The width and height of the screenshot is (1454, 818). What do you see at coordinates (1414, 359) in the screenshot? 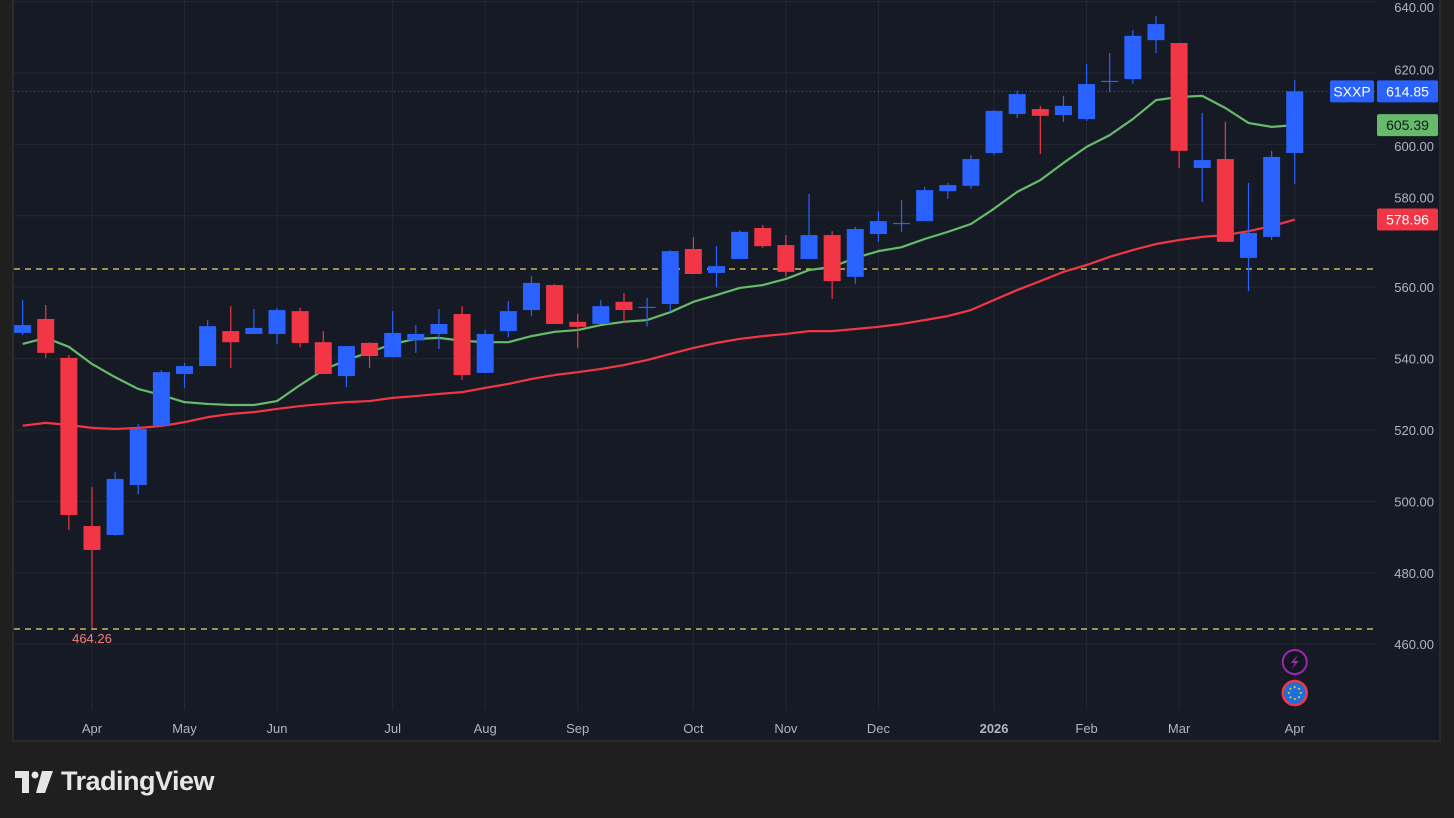
I see `y-tick-label: 540.00` at bounding box center [1414, 359].